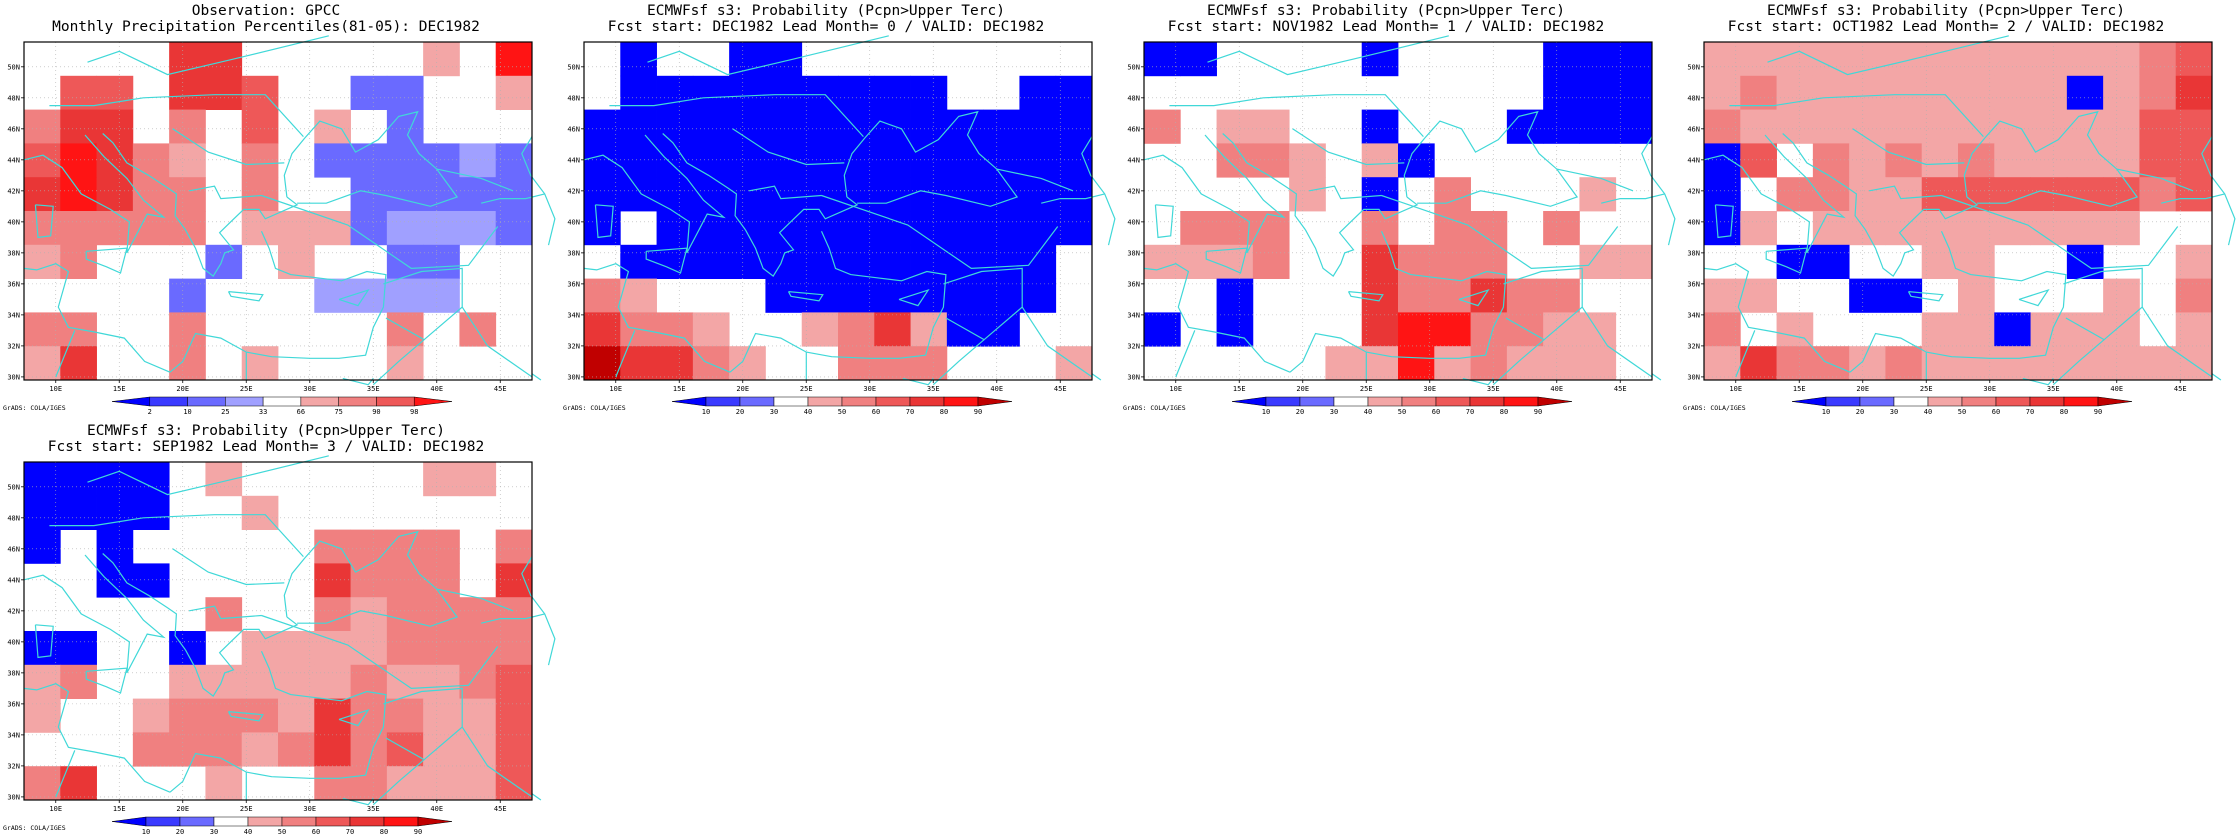 The height and width of the screenshot is (840, 2240). I want to click on colorbar-label: 75, so click(338, 412).